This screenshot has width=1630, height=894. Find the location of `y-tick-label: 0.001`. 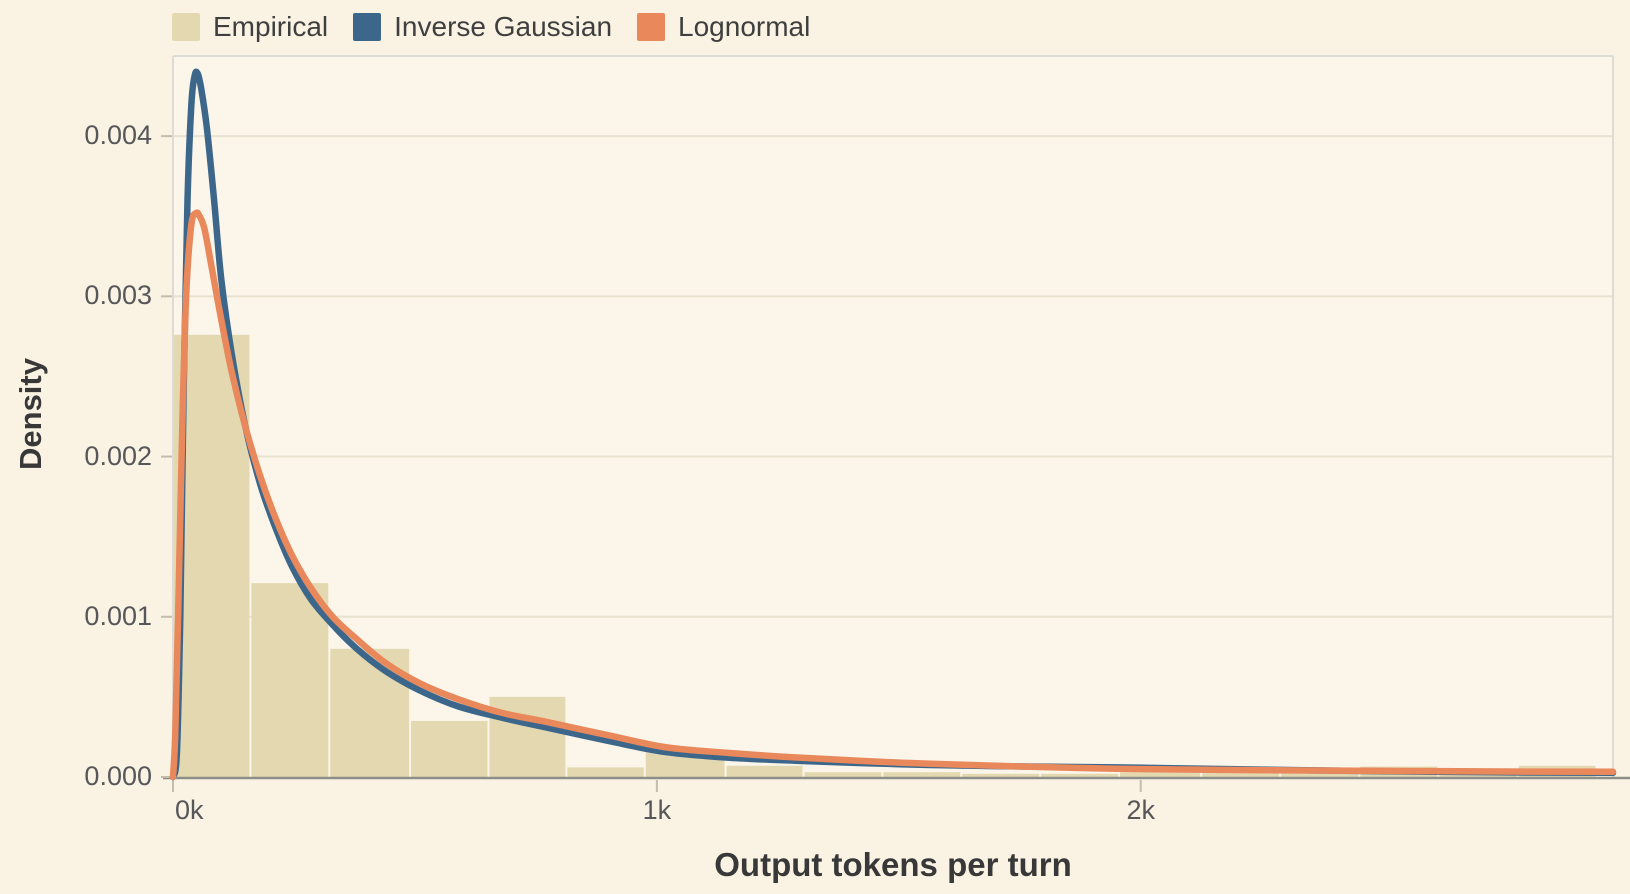

y-tick-label: 0.001 is located at coordinates (118, 615).